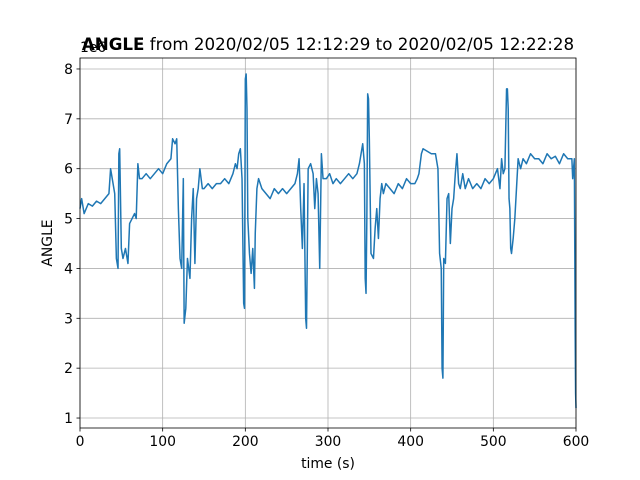  Describe the element at coordinates (68, 369) in the screenshot. I see `y-tick-label: 2` at that location.